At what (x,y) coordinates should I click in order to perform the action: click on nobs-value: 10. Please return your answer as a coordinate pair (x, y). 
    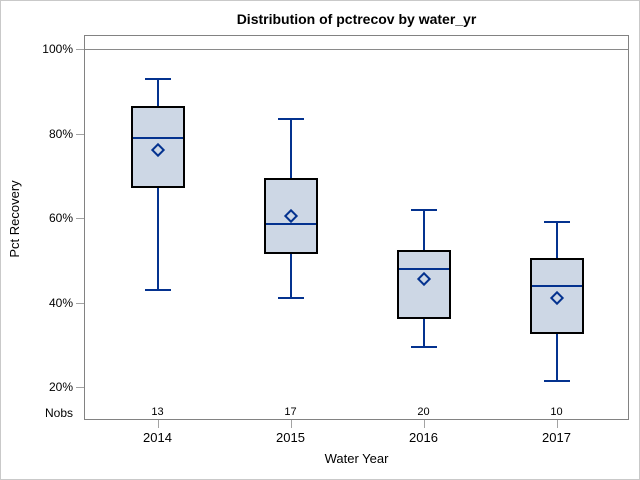
    Looking at the image, I should click on (556, 412).